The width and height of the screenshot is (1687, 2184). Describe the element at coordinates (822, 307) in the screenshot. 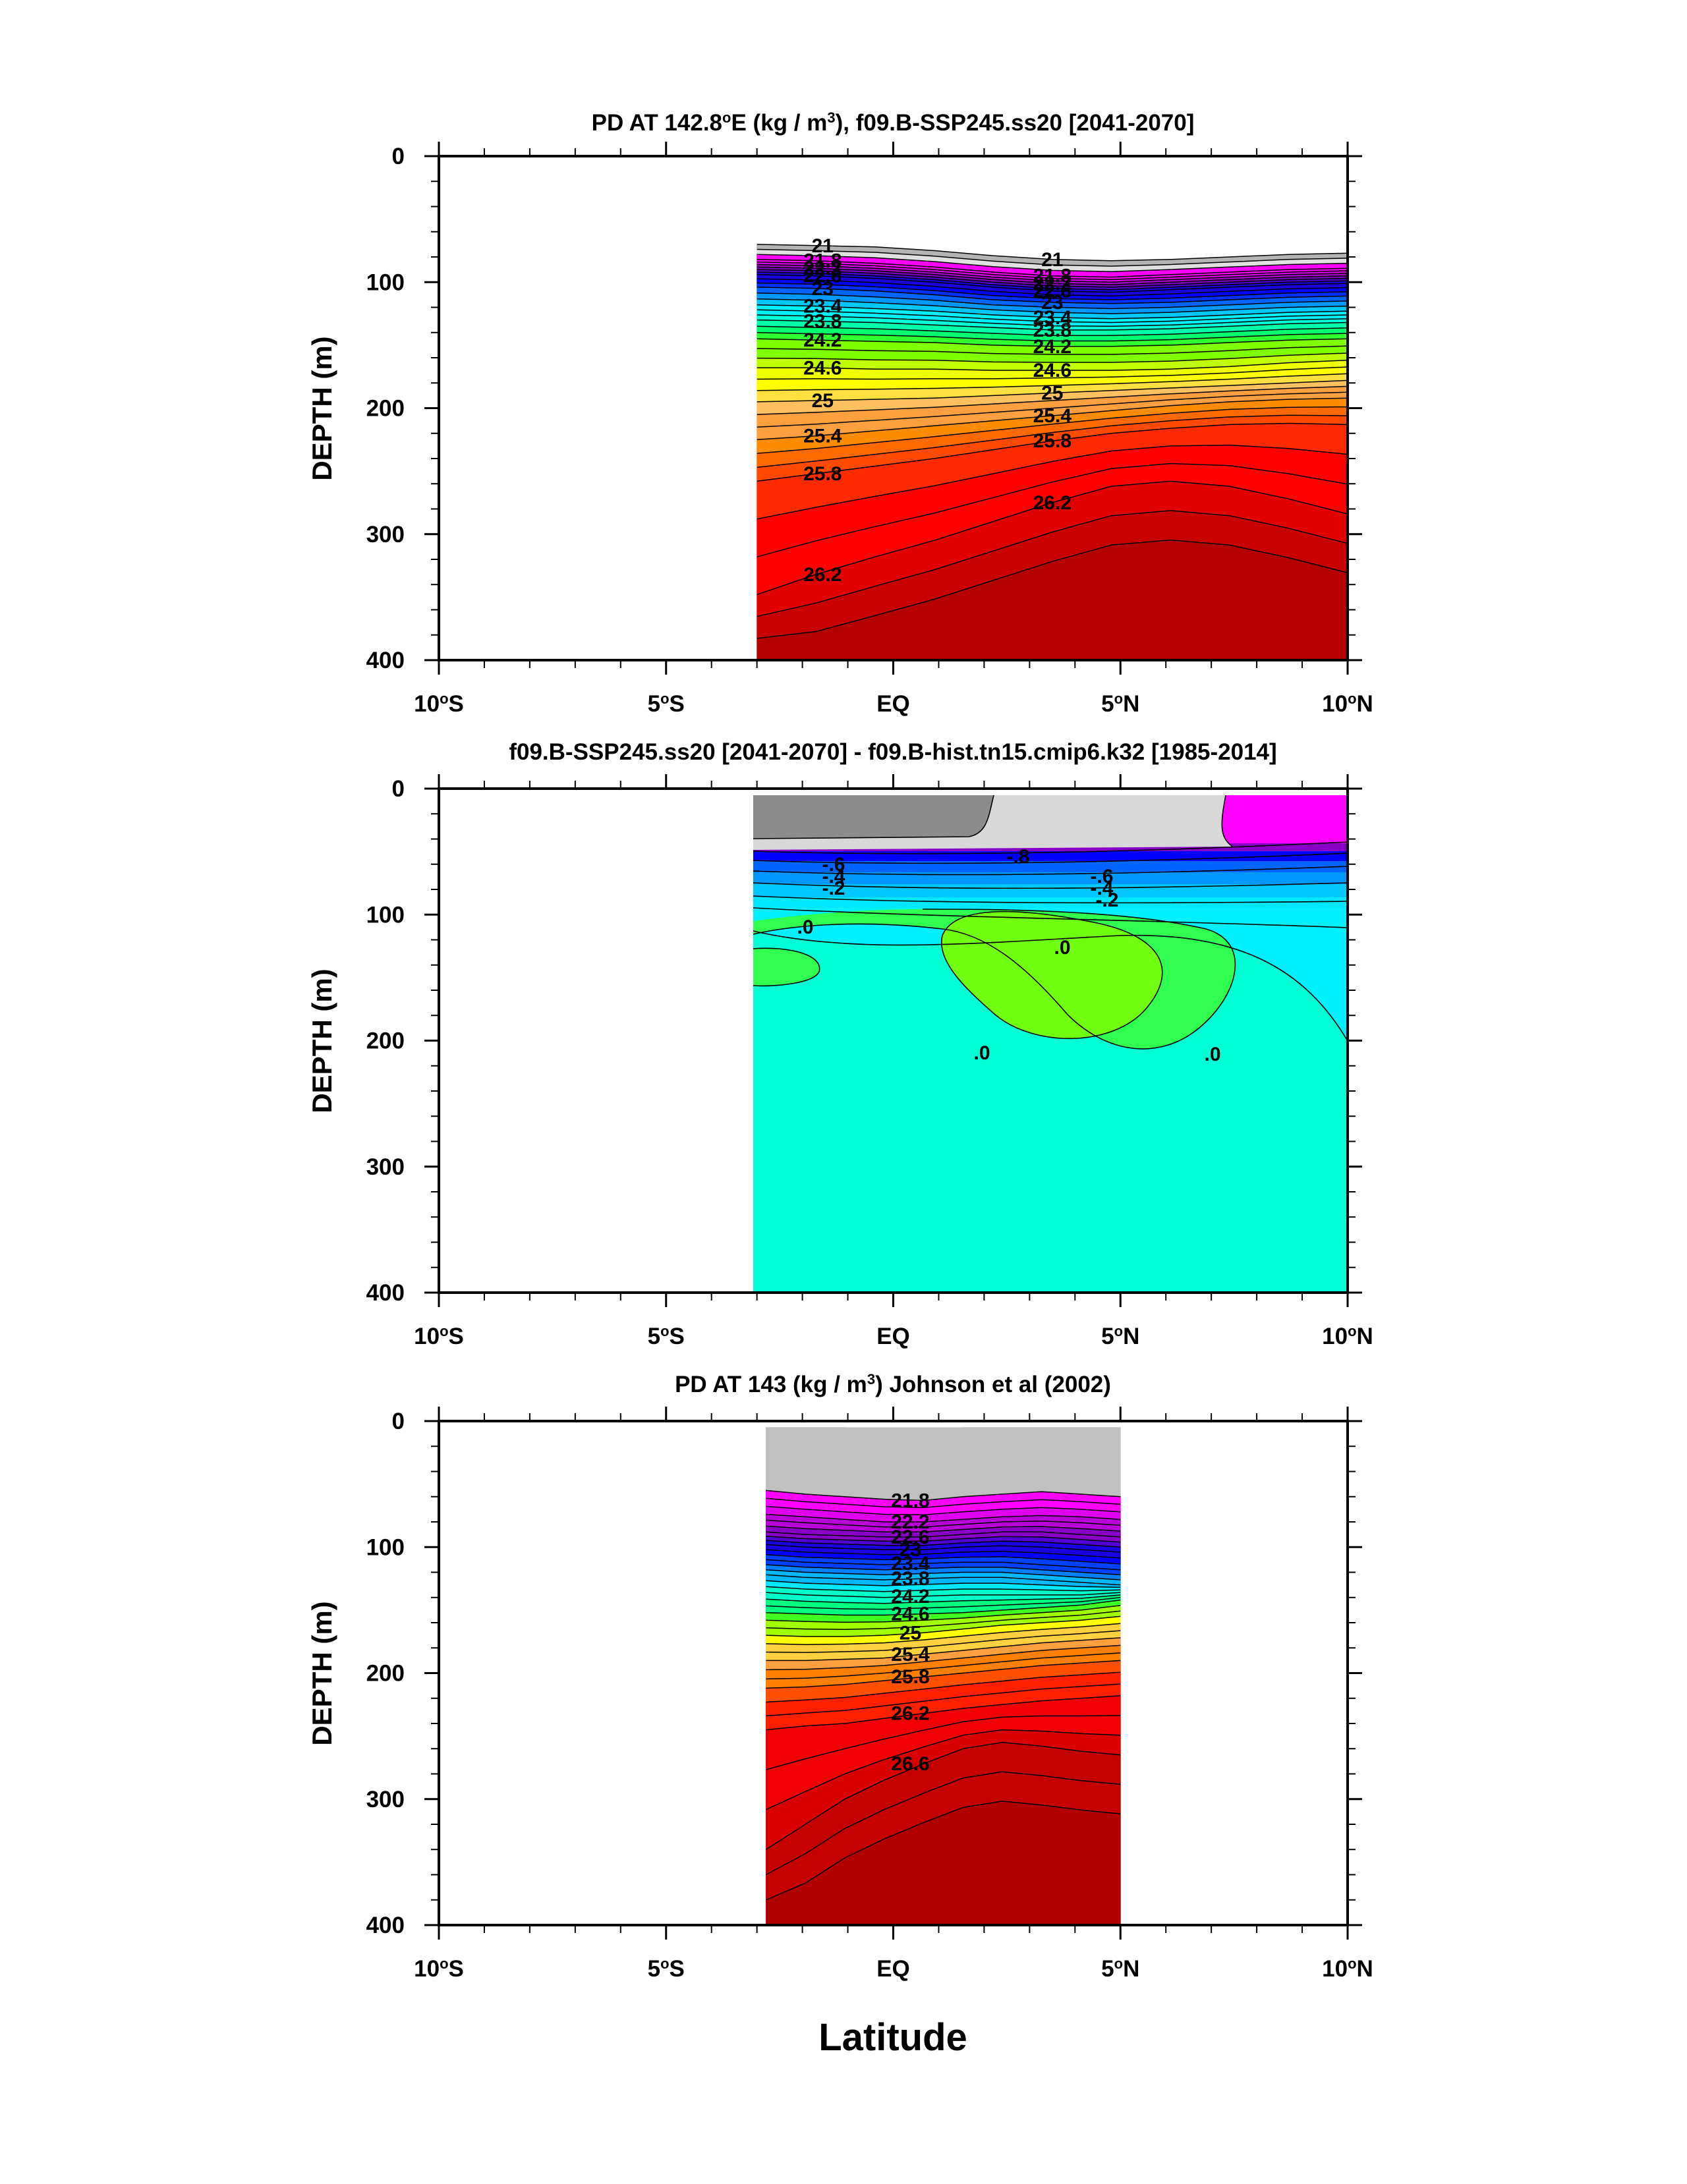

I see `contour-label: 23.4` at that location.